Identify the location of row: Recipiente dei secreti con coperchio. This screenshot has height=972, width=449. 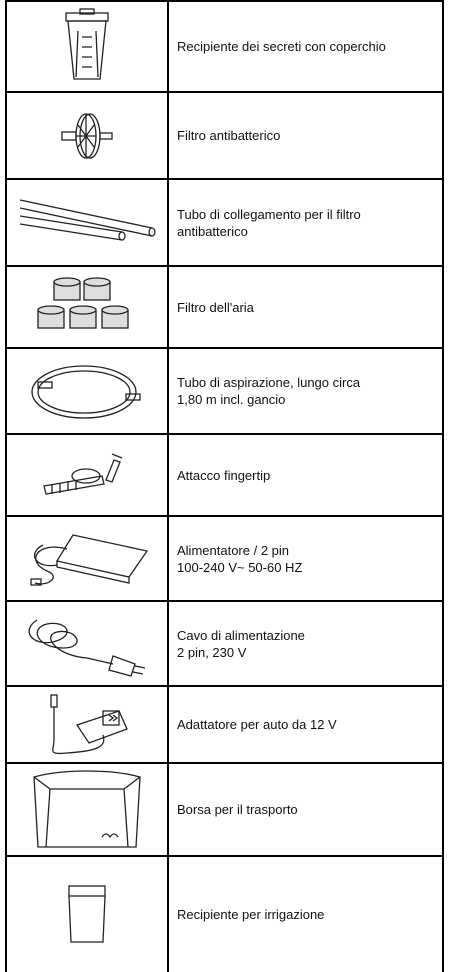
(224, 45).